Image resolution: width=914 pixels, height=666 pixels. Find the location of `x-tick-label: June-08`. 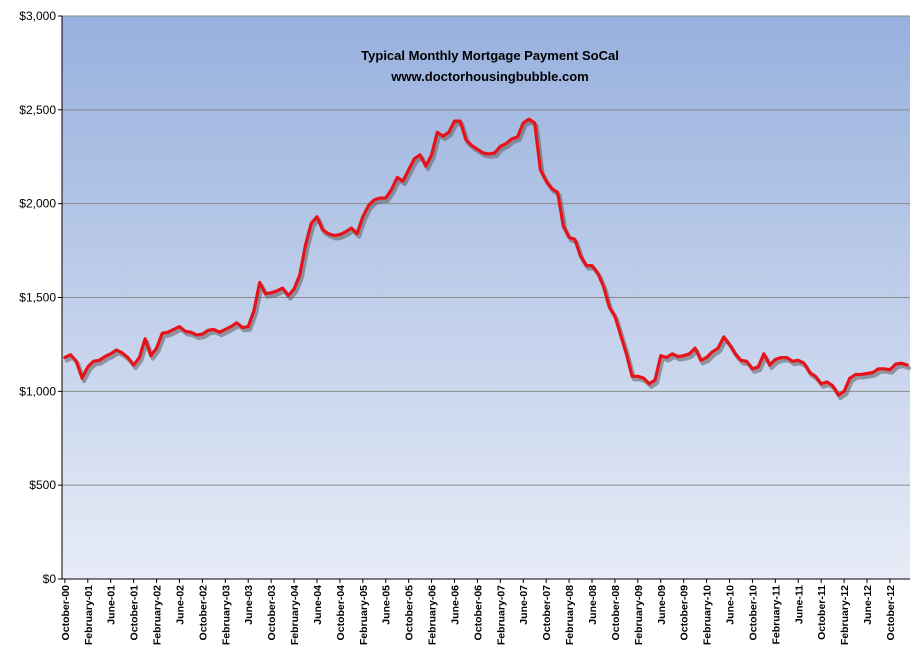

x-tick-label: June-08 is located at coordinates (593, 605).